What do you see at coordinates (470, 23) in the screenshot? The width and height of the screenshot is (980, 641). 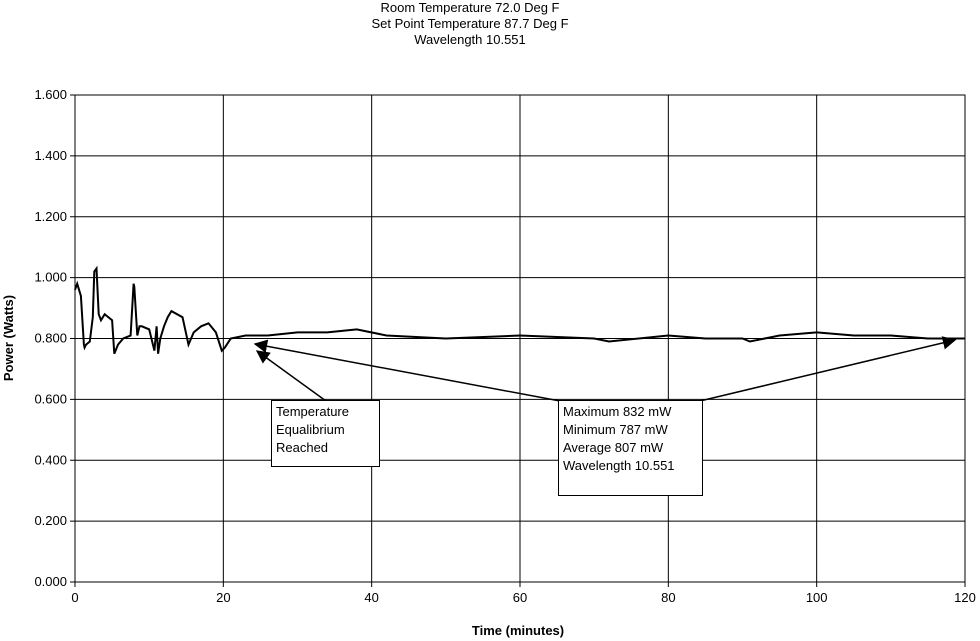 I see `chart-title-line-2: Set Point Temperature 87.7 Deg F` at bounding box center [470, 23].